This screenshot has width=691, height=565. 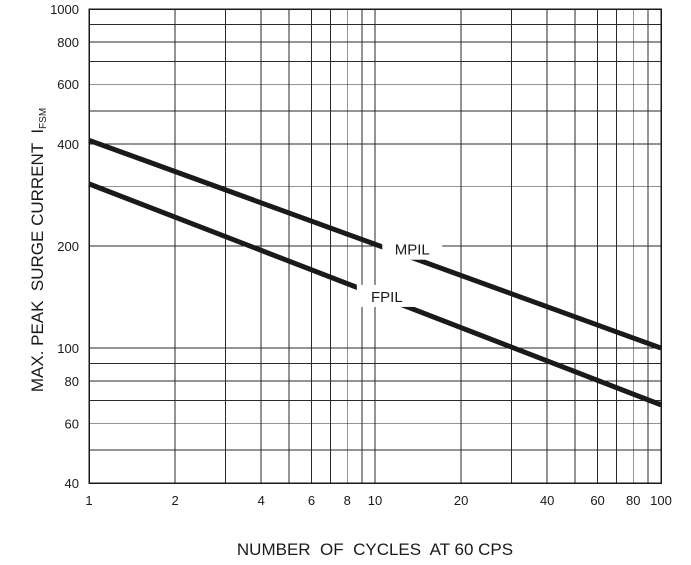 I want to click on y-axis-label: MAX. PEAK SURGE CURRENT IFSM, so click(x=38, y=250).